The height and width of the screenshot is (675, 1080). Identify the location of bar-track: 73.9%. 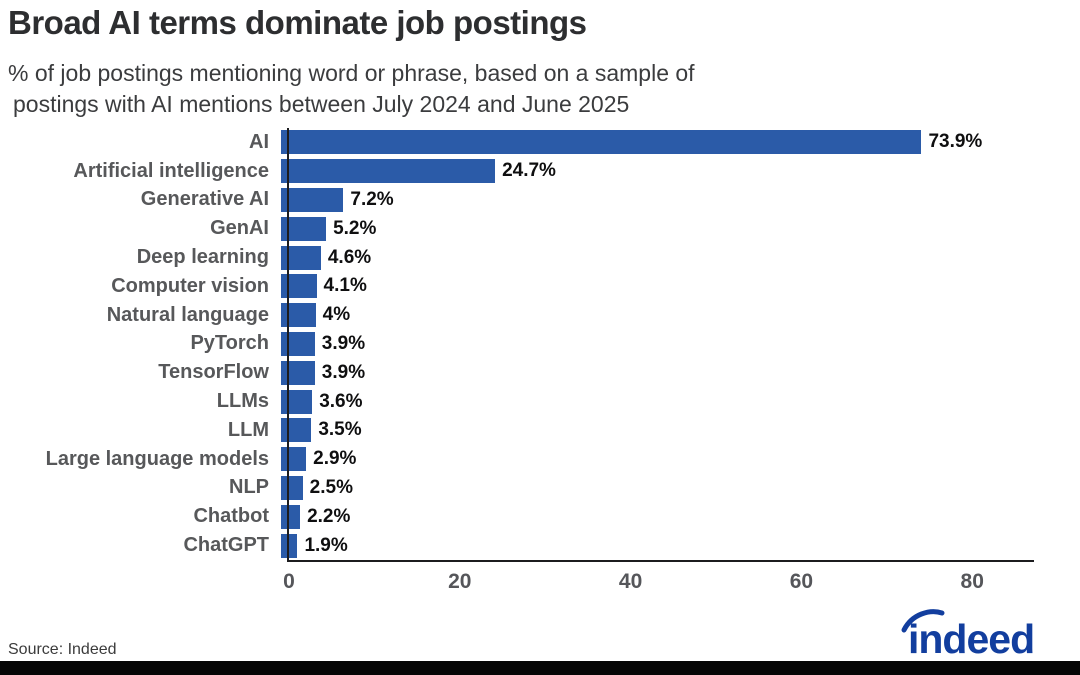
(657, 142).